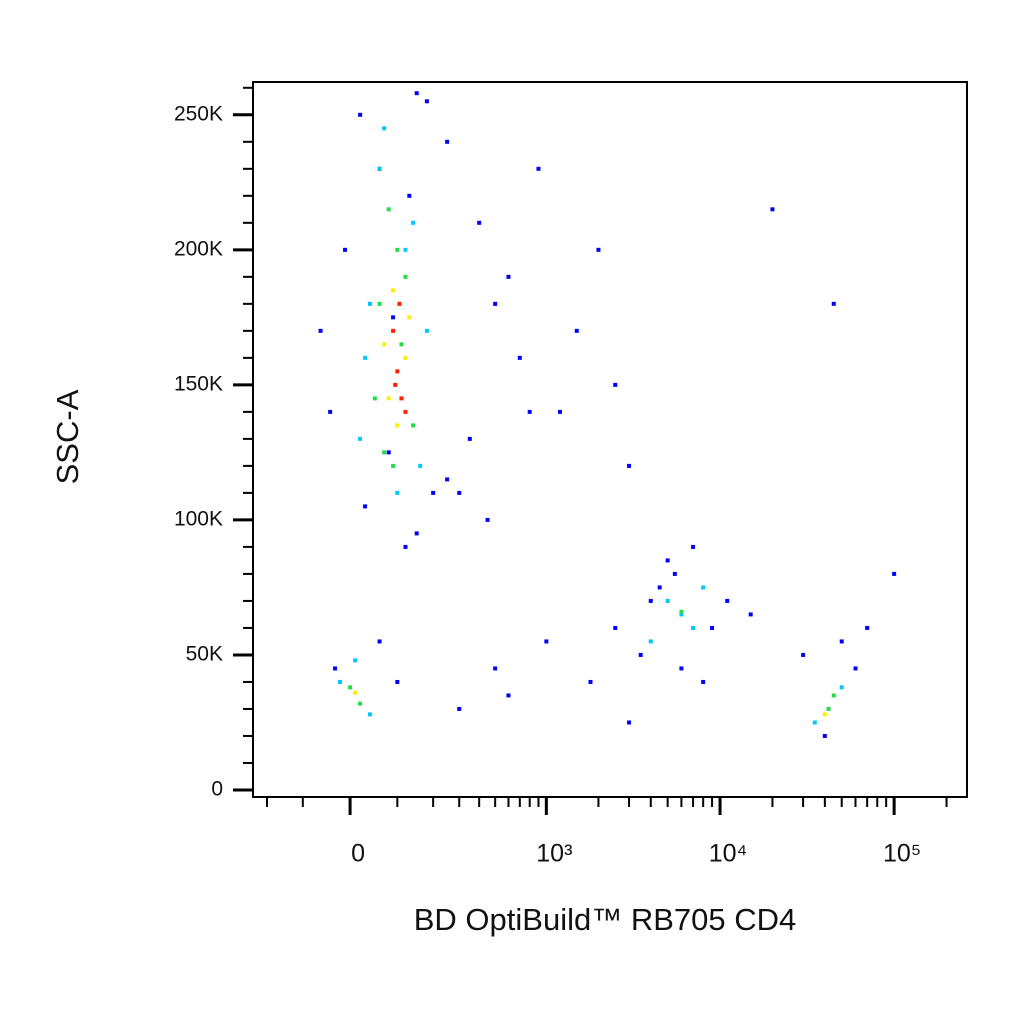 This screenshot has width=1024, height=1024. Describe the element at coordinates (198, 248) in the screenshot. I see `y-tick-label: 200K` at that location.